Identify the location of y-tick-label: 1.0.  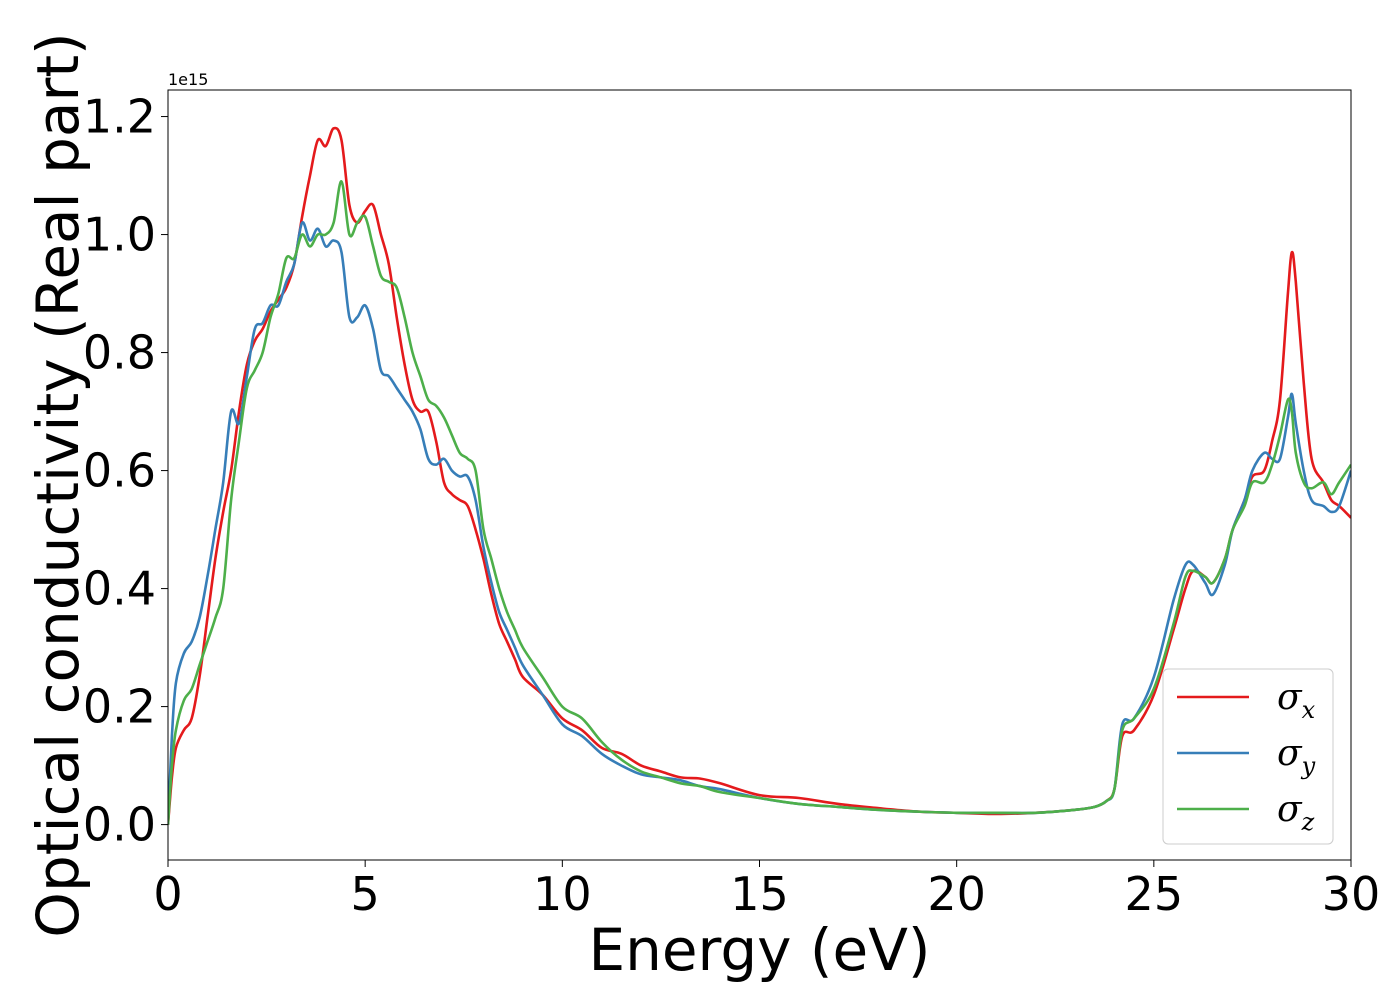
(119, 235).